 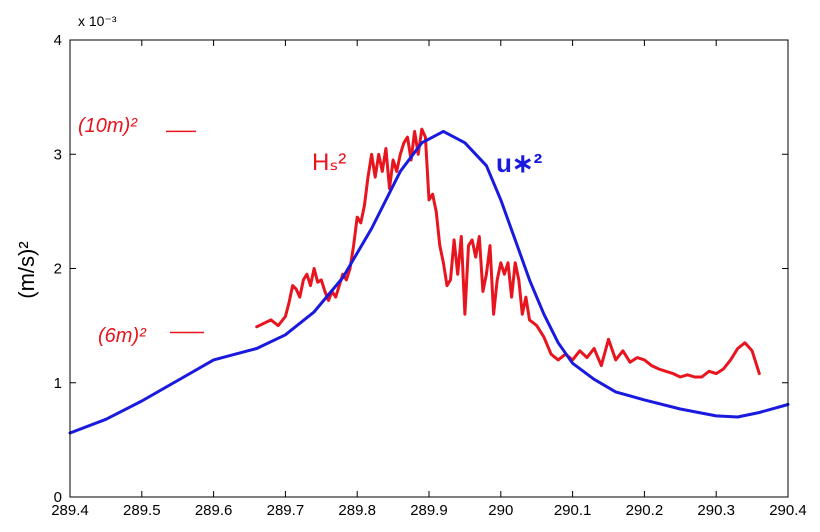 What do you see at coordinates (329, 162) in the screenshot?
I see `series-label-hs-squared: Hₛ²` at bounding box center [329, 162].